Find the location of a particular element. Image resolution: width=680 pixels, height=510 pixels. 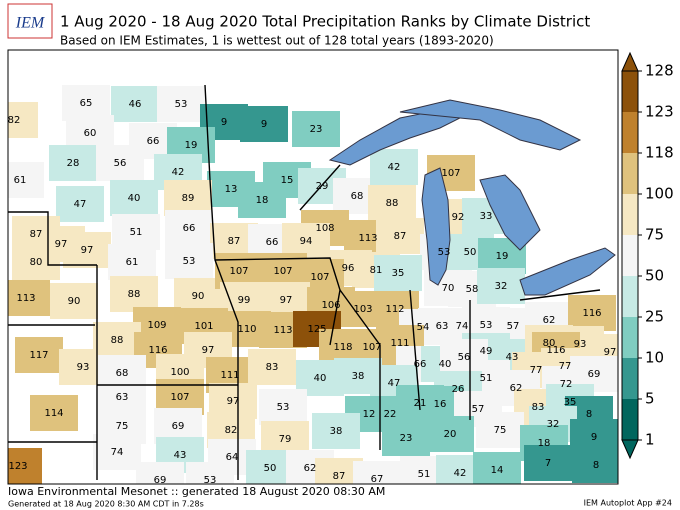

district-label: 89 is located at coordinates (188, 198).